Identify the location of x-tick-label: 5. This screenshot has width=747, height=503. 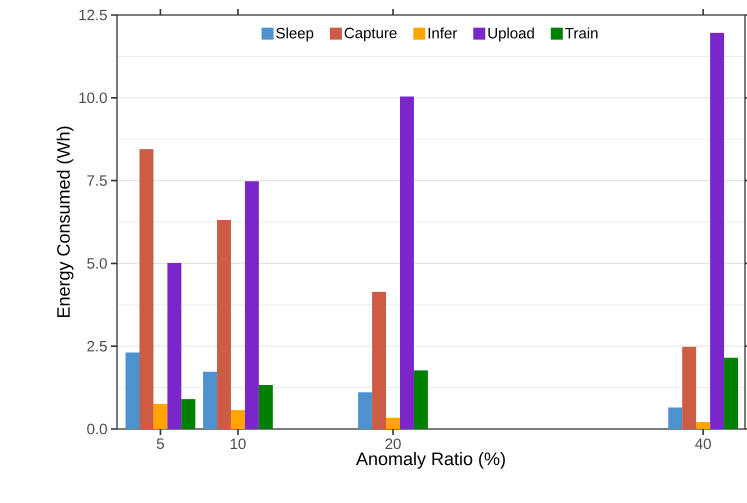
(160, 443).